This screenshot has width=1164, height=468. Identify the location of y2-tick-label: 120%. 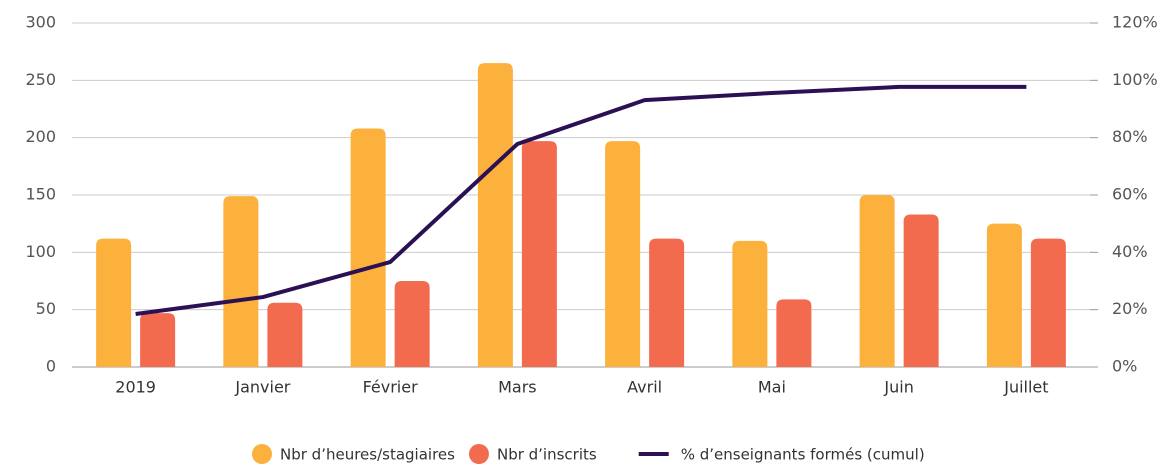
(1135, 22).